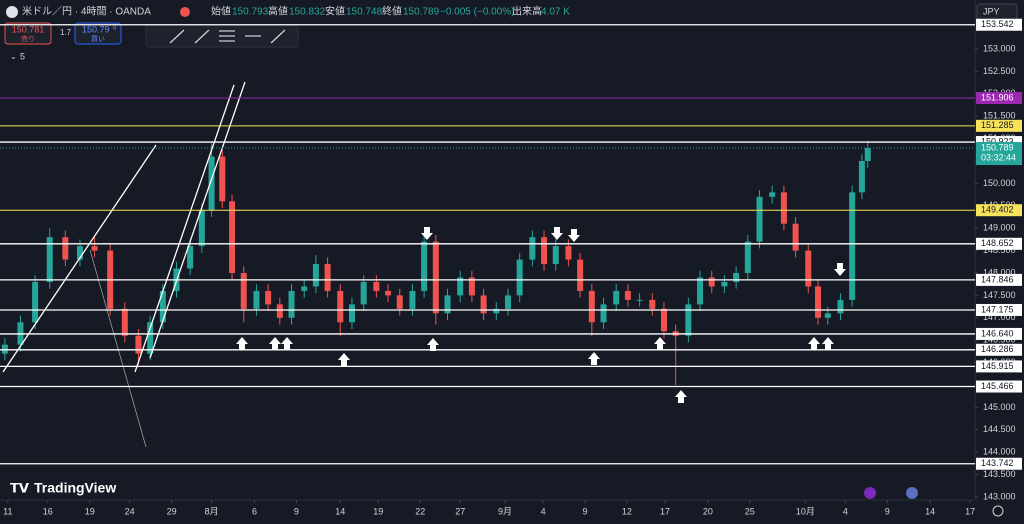 The image size is (1024, 524). I want to click on y-tick-label: 144.000, so click(999, 452).